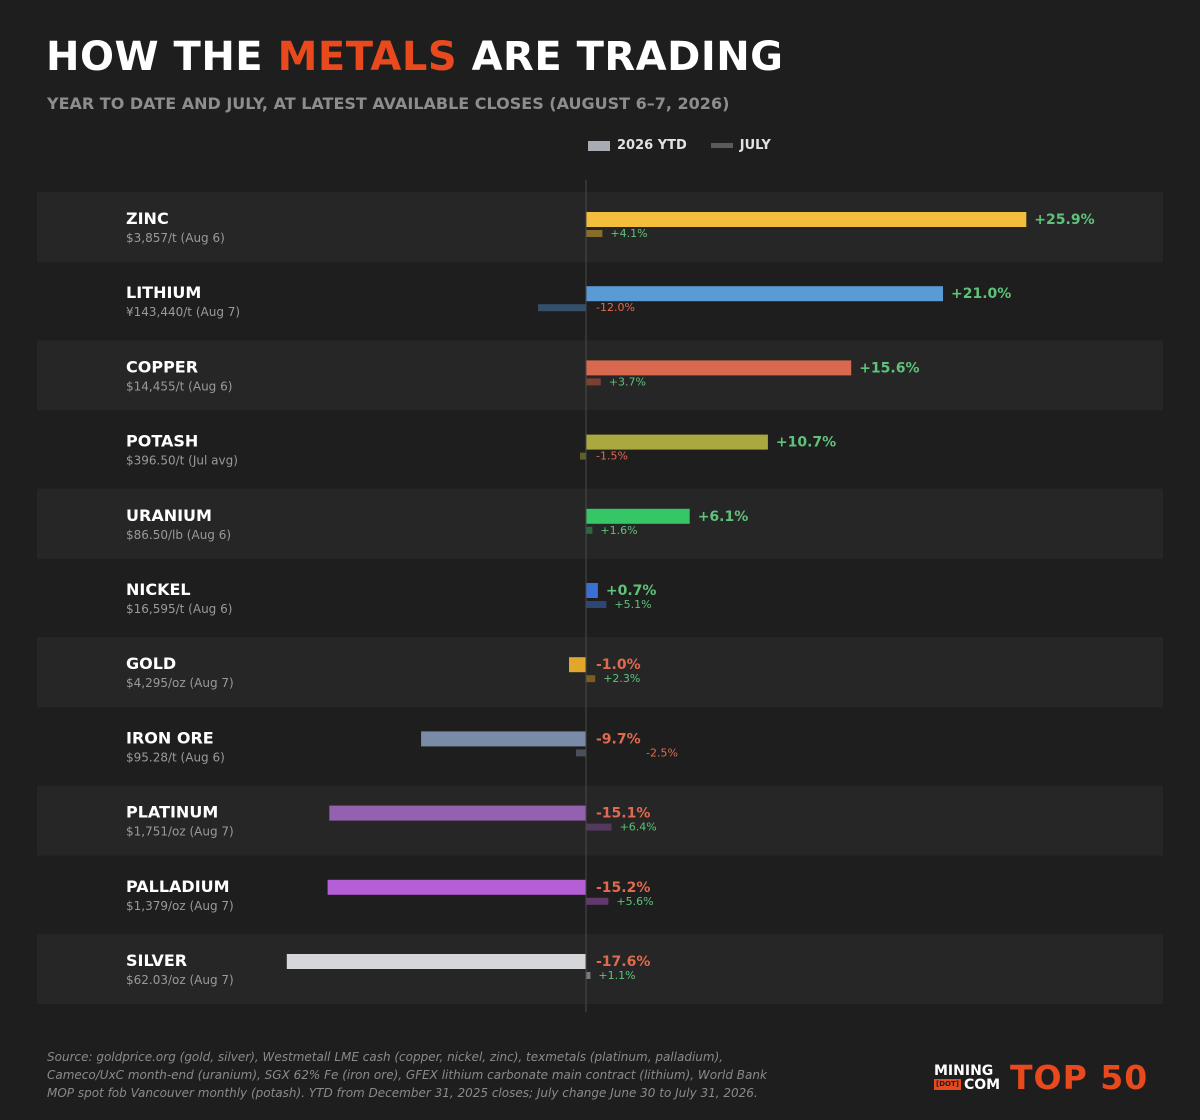 This screenshot has width=1200, height=1120. Describe the element at coordinates (162, 366) in the screenshot. I see `metal-name-copper: COPPER` at that location.